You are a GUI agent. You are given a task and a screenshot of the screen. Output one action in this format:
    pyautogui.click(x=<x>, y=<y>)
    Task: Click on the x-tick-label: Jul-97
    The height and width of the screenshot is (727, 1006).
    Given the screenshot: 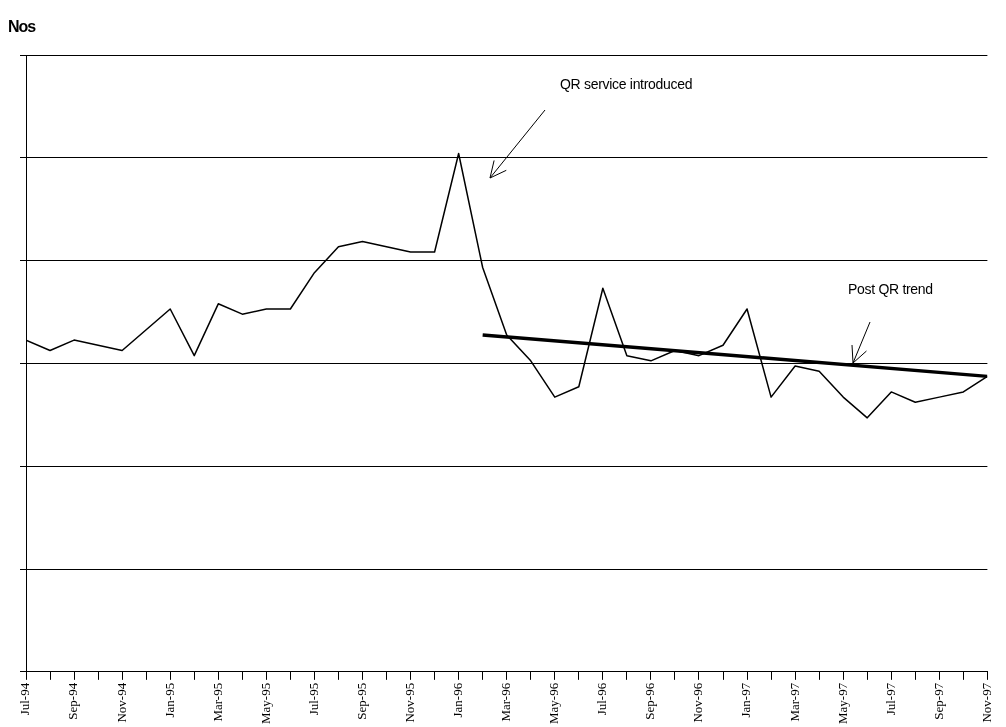 What is the action you would take?
    pyautogui.click(x=890, y=699)
    